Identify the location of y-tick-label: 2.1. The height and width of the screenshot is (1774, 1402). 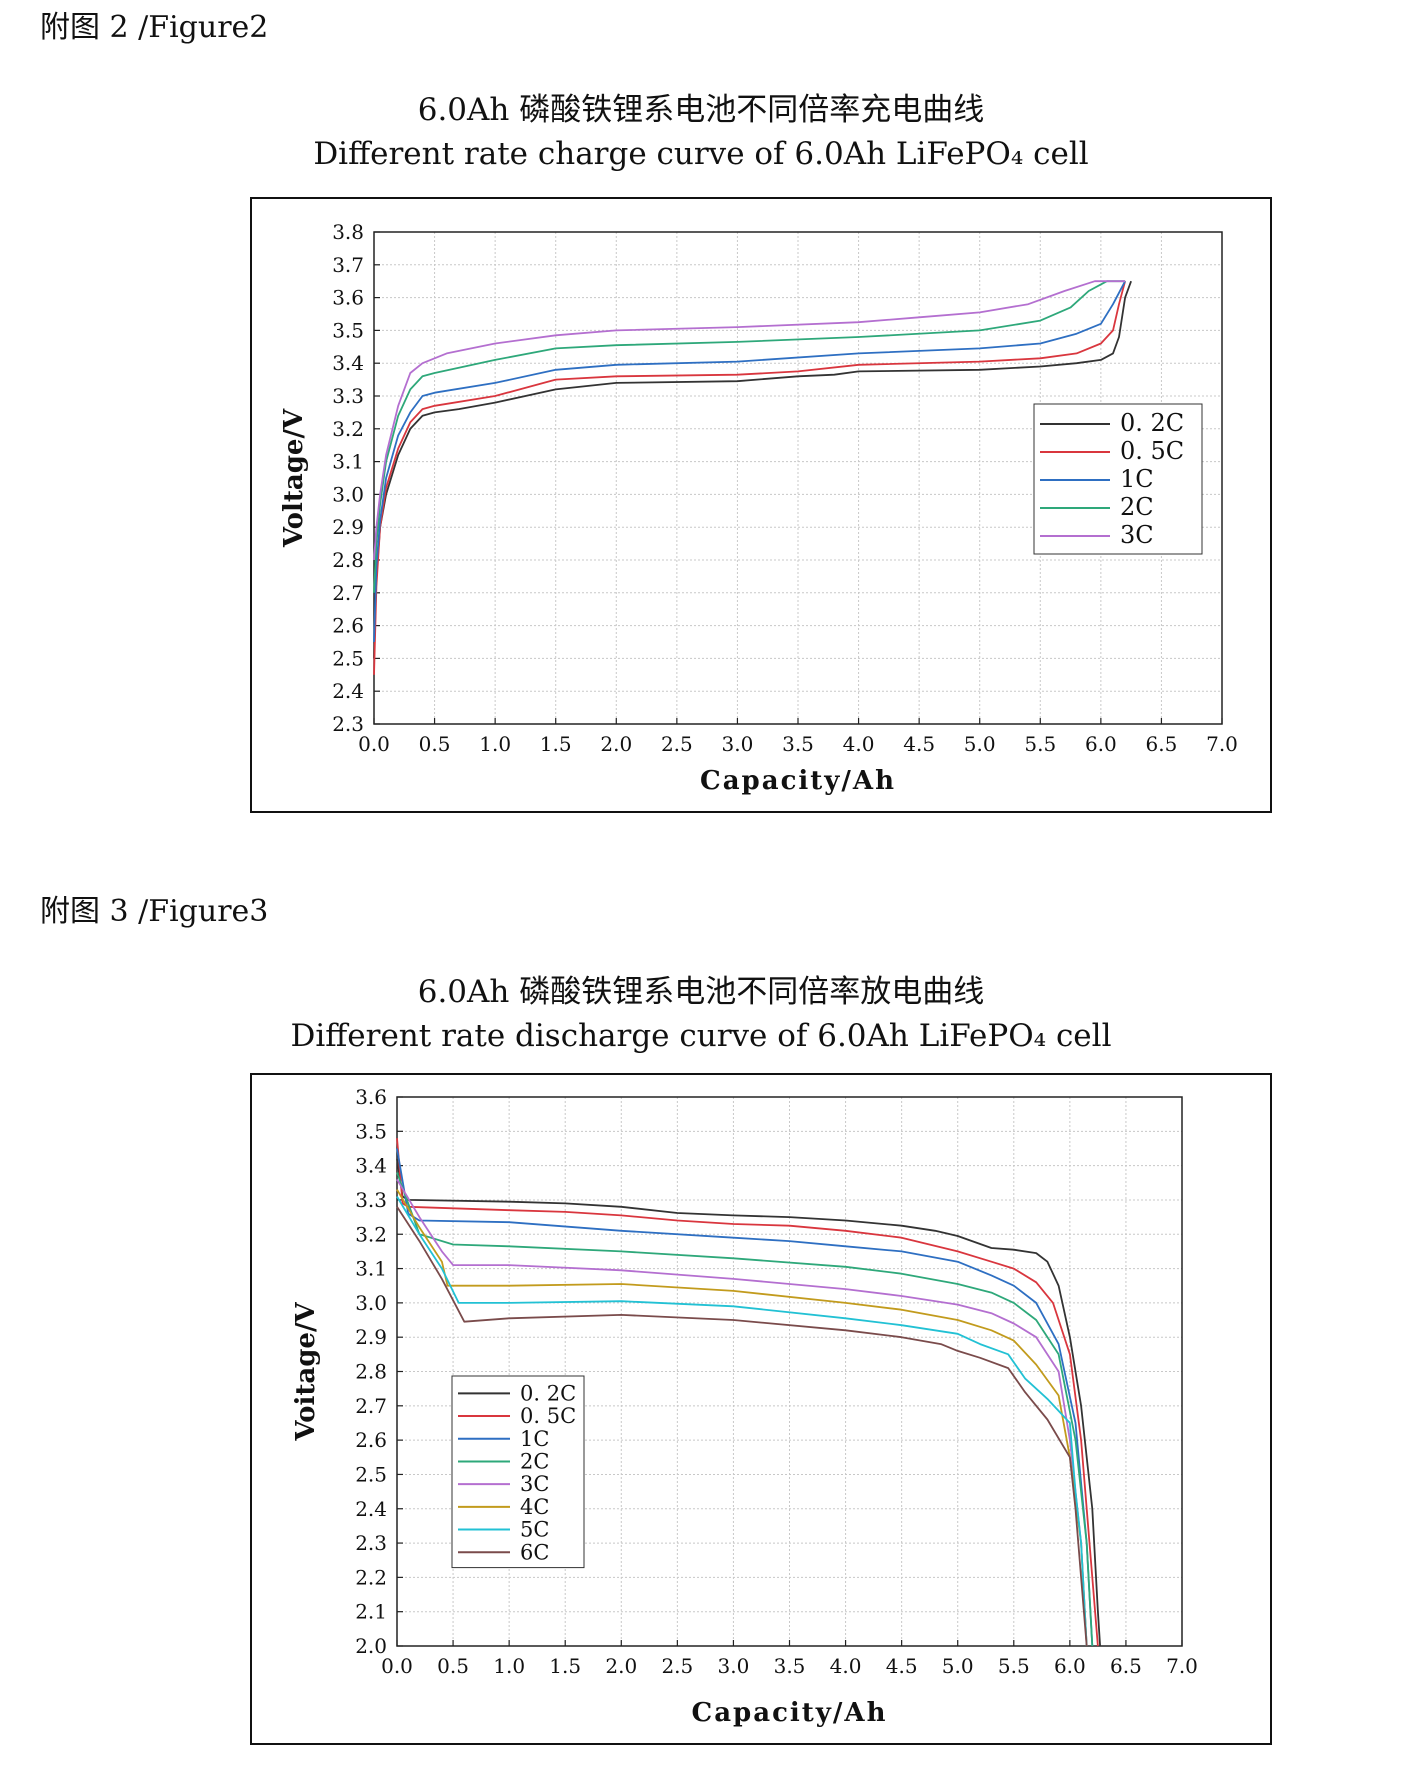
(371, 1612).